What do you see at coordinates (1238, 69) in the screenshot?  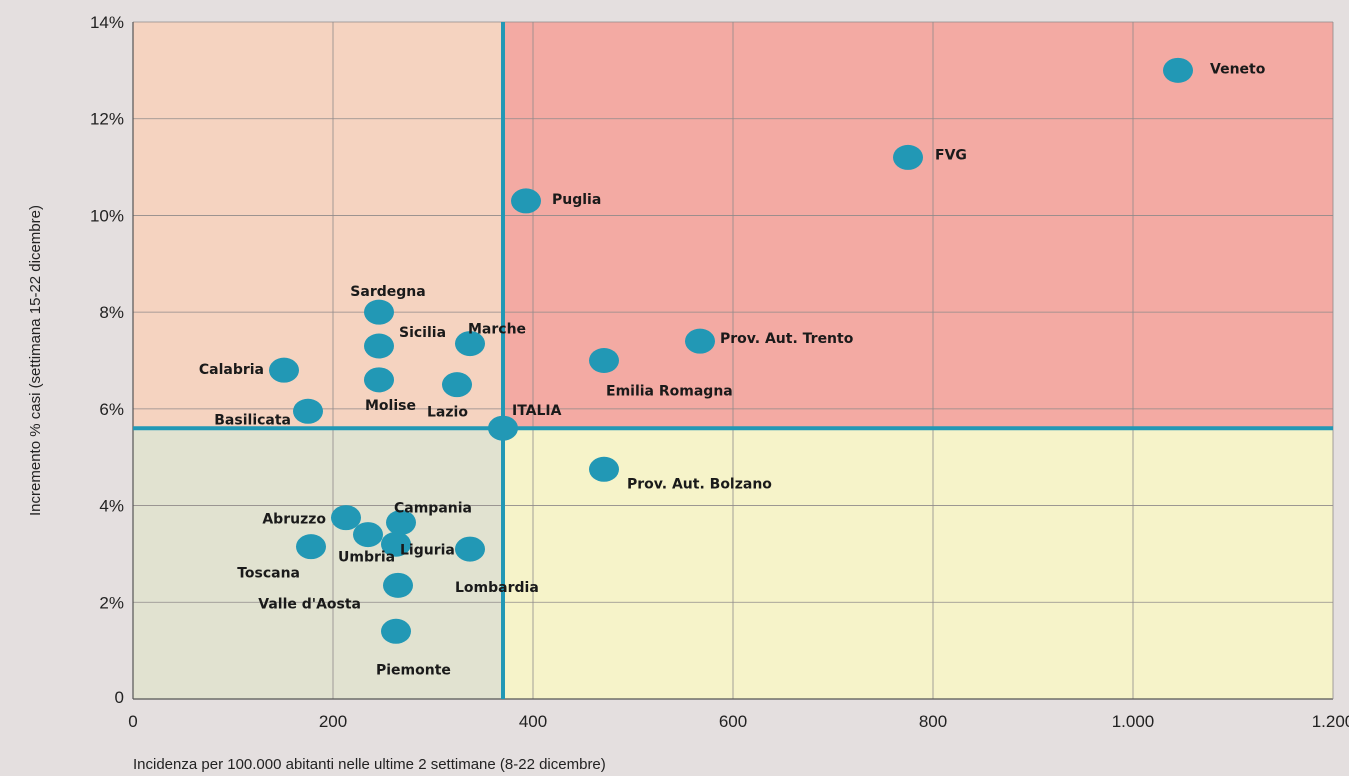 I see `data-point-label: Veneto` at bounding box center [1238, 69].